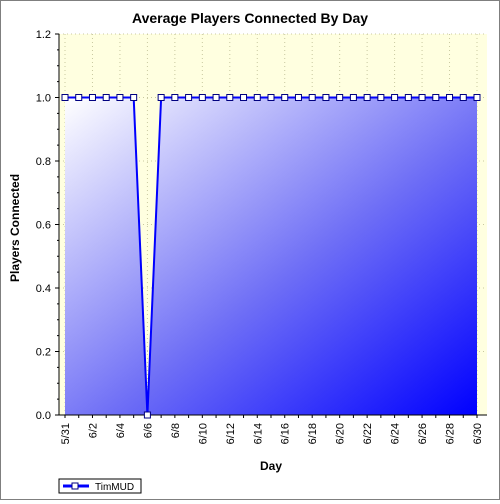 This screenshot has width=500, height=504. Describe the element at coordinates (43, 162) in the screenshot. I see `y-tick-label: 0.8` at that location.